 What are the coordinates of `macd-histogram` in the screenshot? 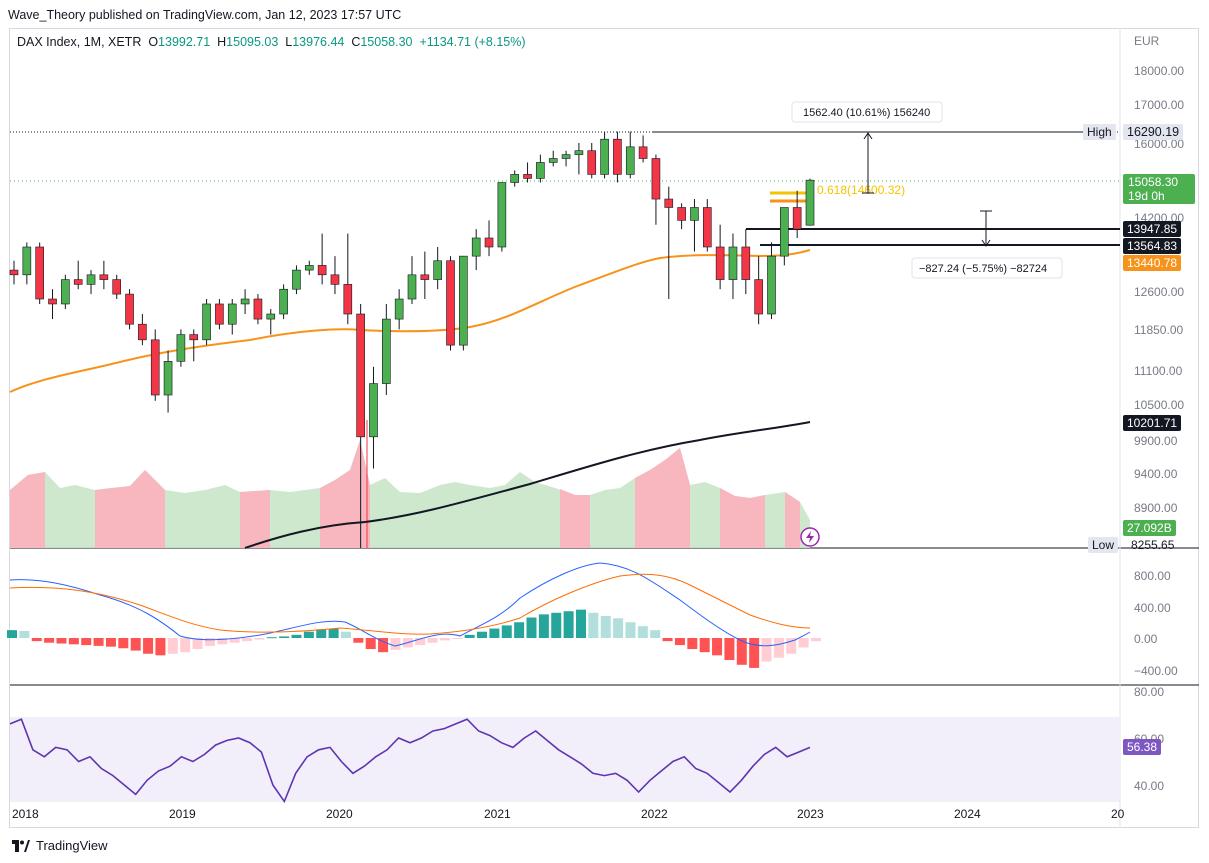 It's located at (414, 638).